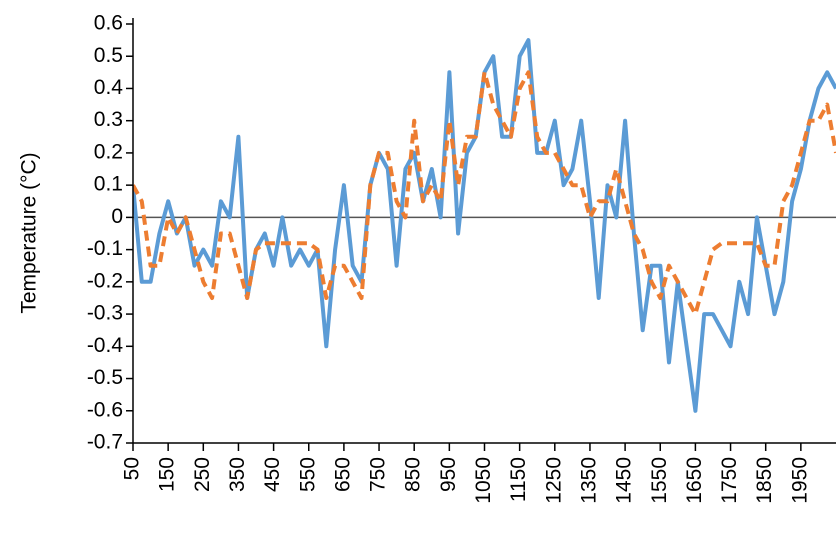 The width and height of the screenshot is (836, 534). Describe the element at coordinates (105, 377) in the screenshot. I see `y-tick-label: -0.5` at that location.